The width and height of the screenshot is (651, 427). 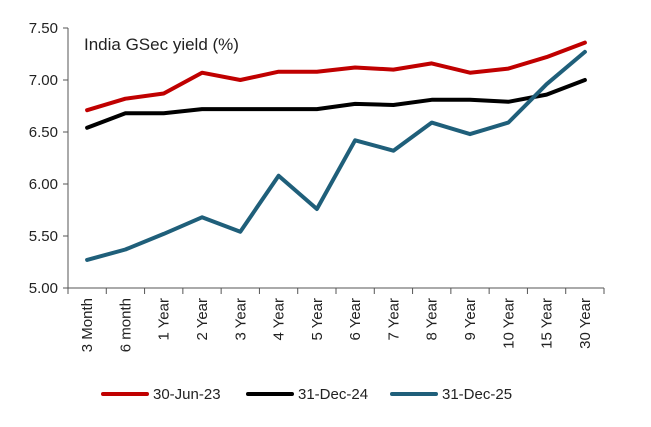 I want to click on x-tick-label: 3 Year, so click(x=240, y=319).